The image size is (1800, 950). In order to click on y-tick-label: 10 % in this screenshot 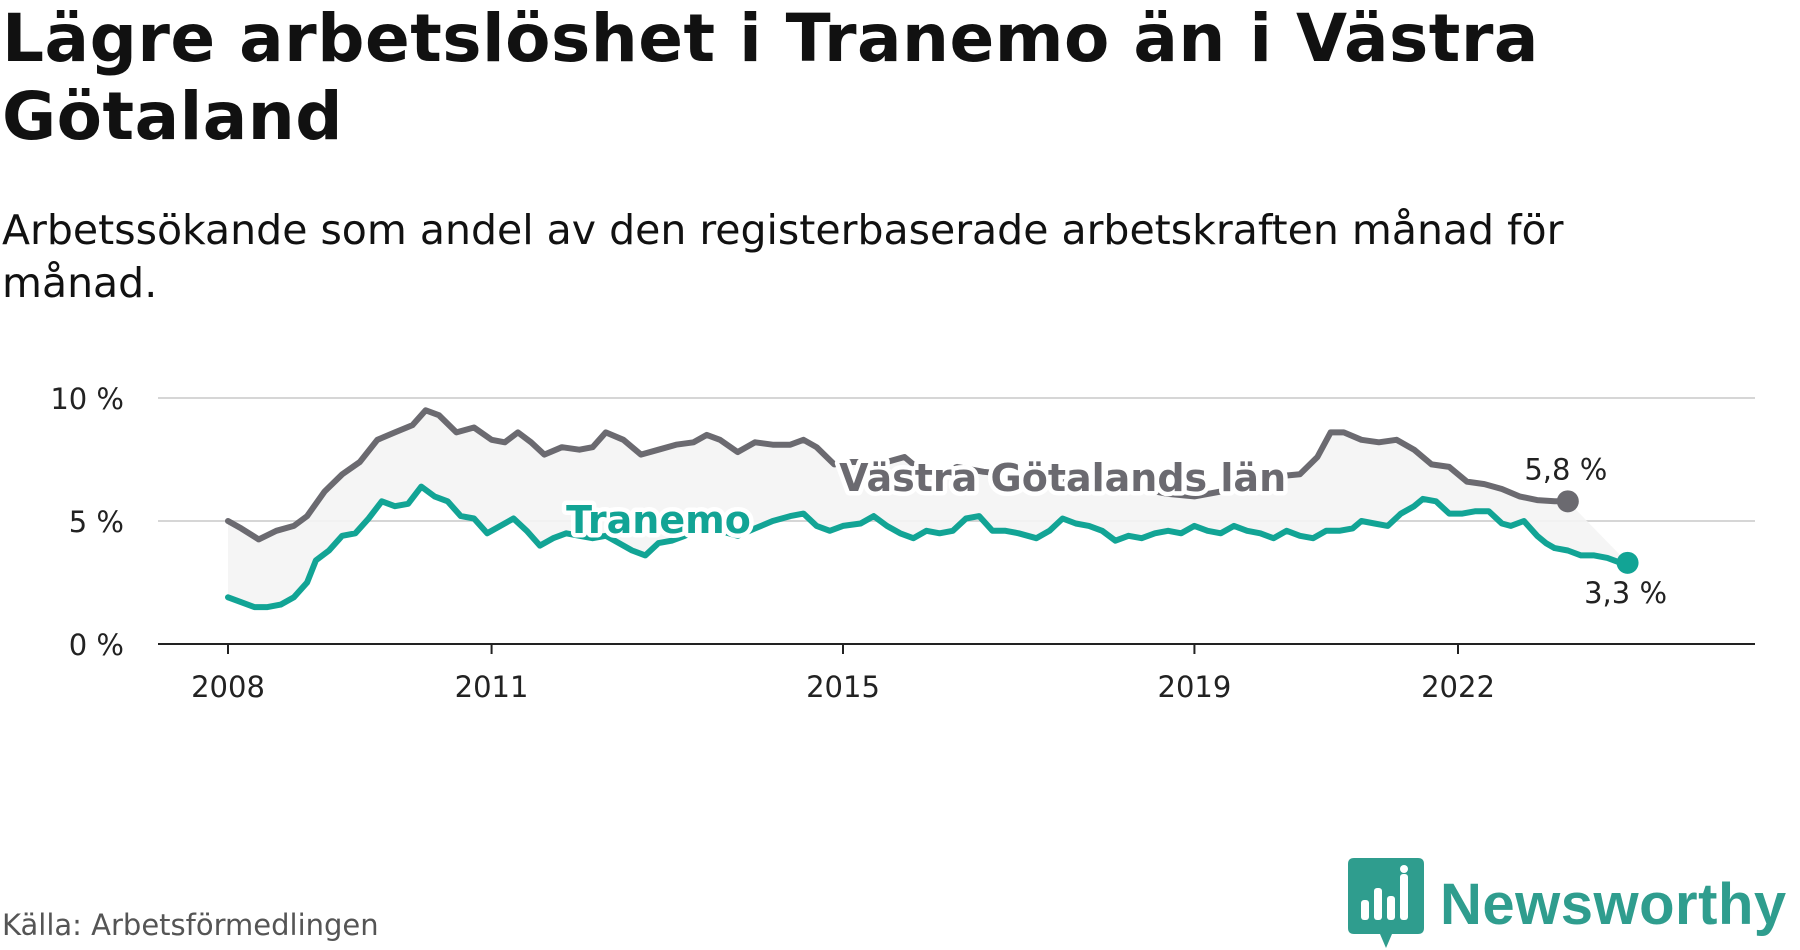, I will do `click(87, 399)`.